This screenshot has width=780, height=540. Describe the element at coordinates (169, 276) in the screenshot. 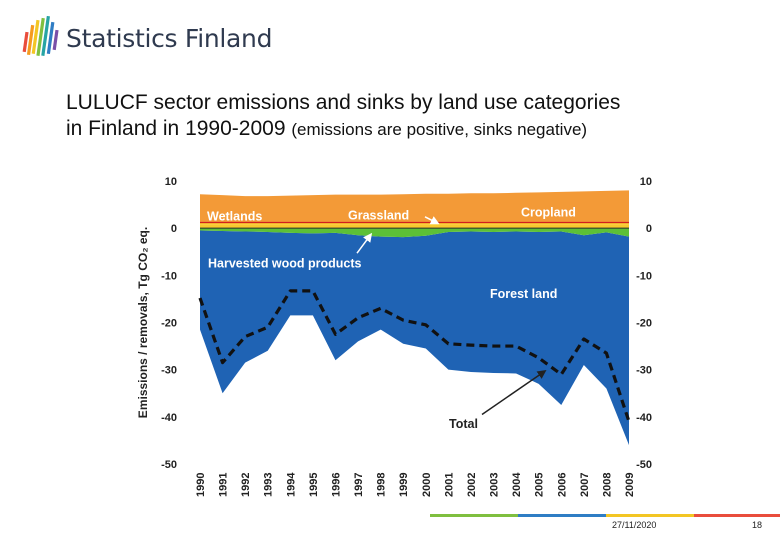

I see `y-tick-left--10: -10` at that location.